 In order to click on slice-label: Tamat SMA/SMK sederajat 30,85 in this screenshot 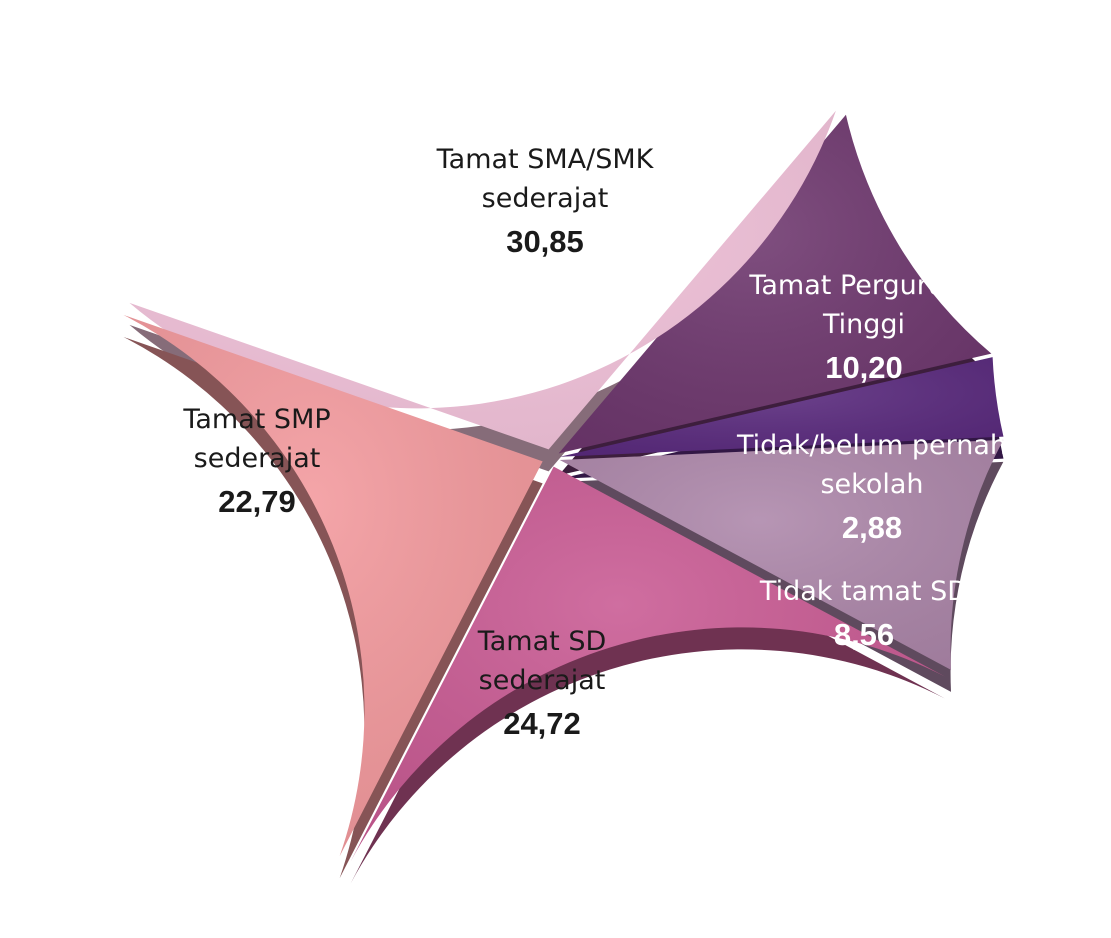, I will do `click(545, 201)`.